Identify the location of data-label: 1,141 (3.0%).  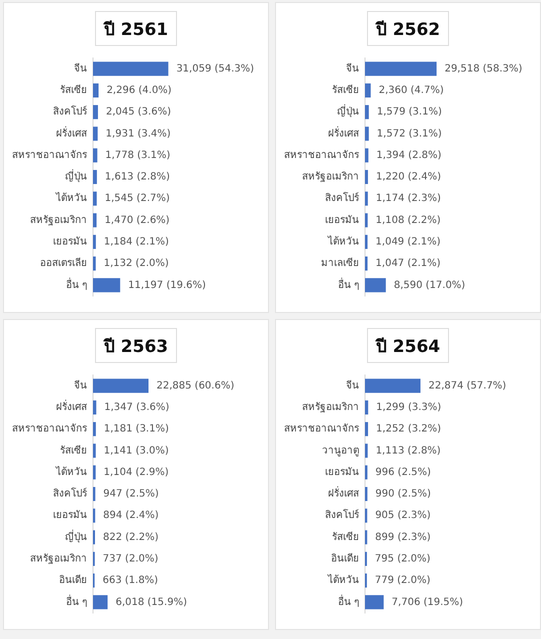
(136, 450).